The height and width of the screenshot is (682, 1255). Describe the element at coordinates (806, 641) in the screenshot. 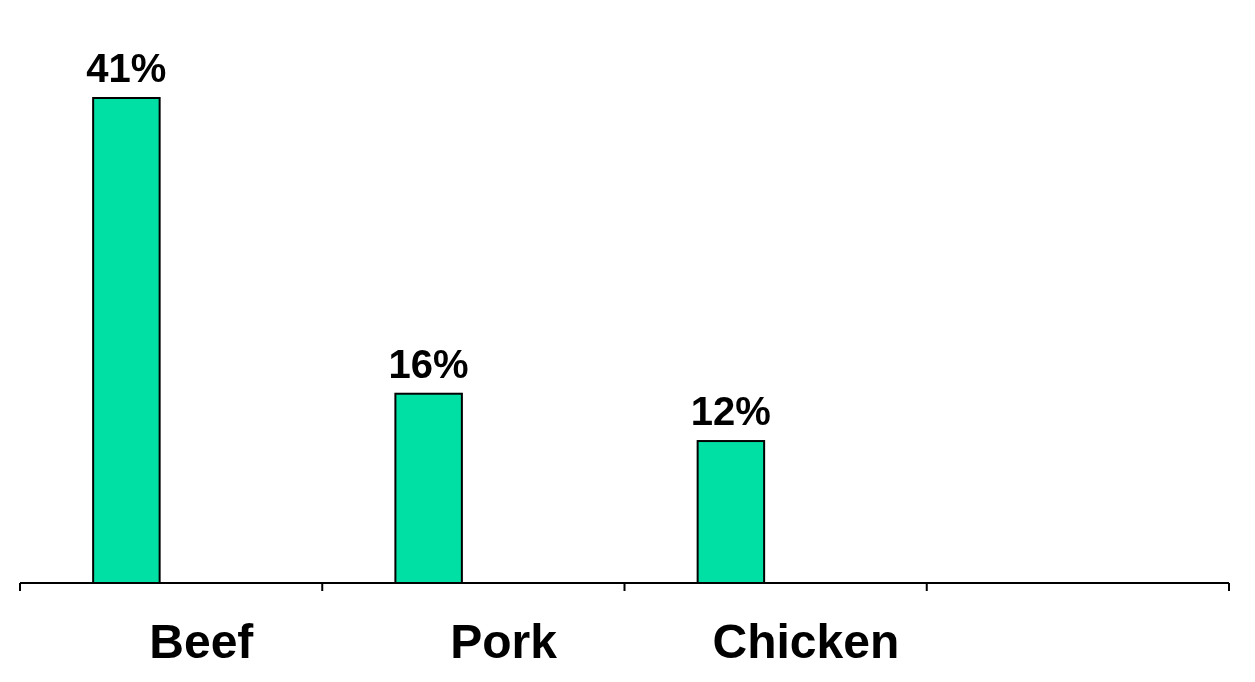

I see `x-tick-label: Chicken` at that location.